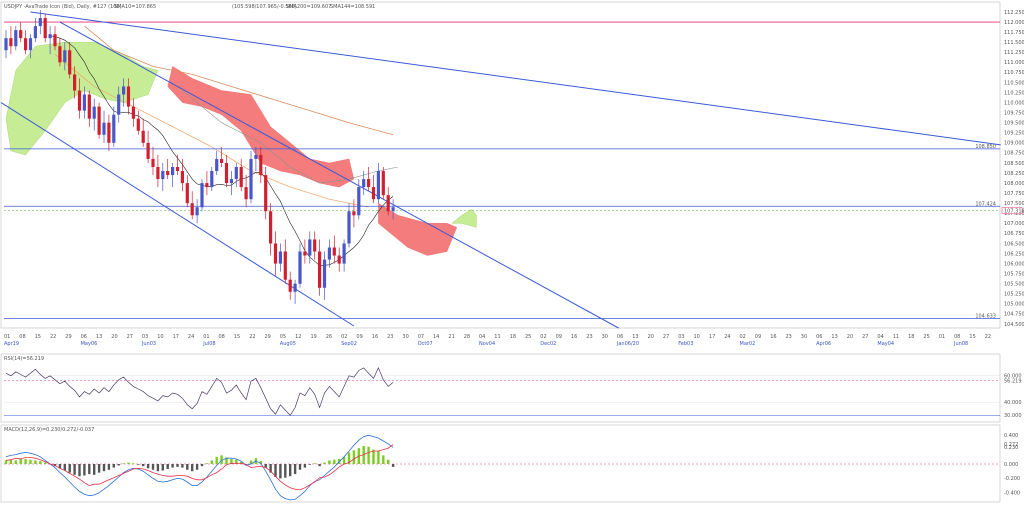  I want to click on time-day-tick: 03, so click(145, 337).